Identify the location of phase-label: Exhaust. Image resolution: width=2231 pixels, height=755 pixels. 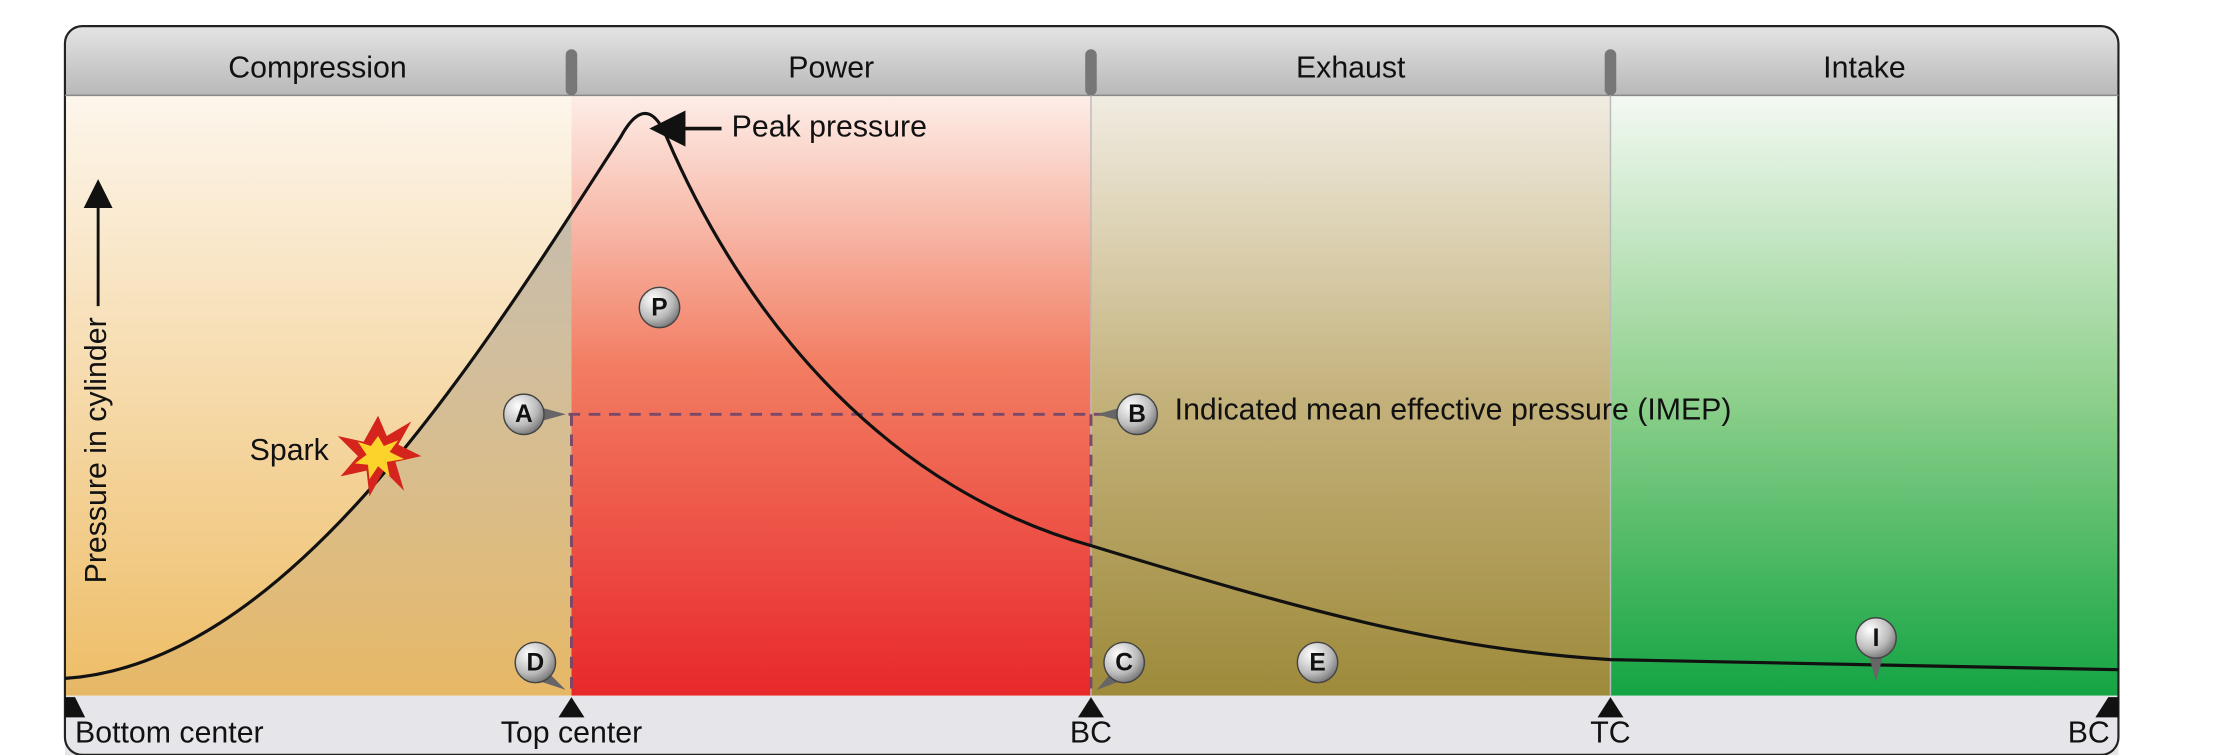
(1351, 67).